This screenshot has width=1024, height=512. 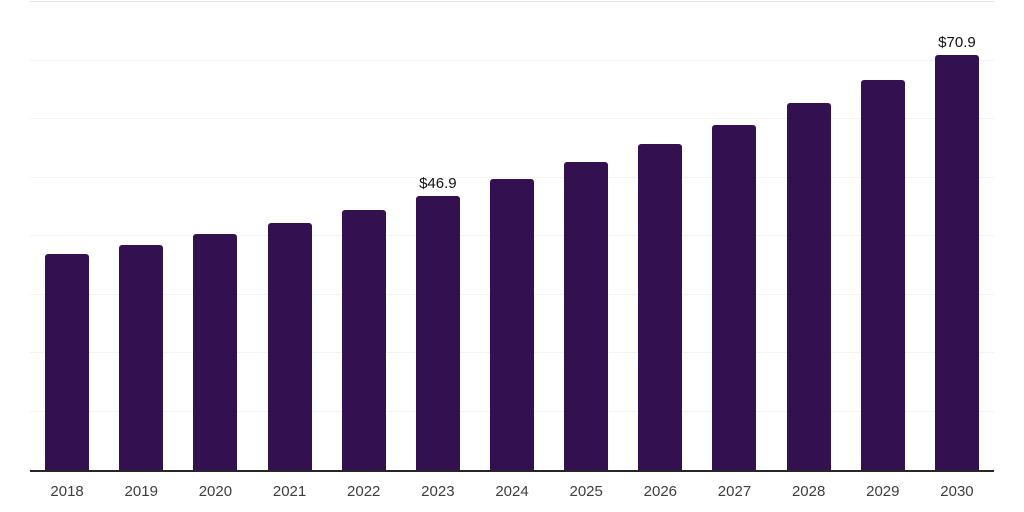 I want to click on x-axis-tick-label-2022: 2022, so click(x=364, y=491).